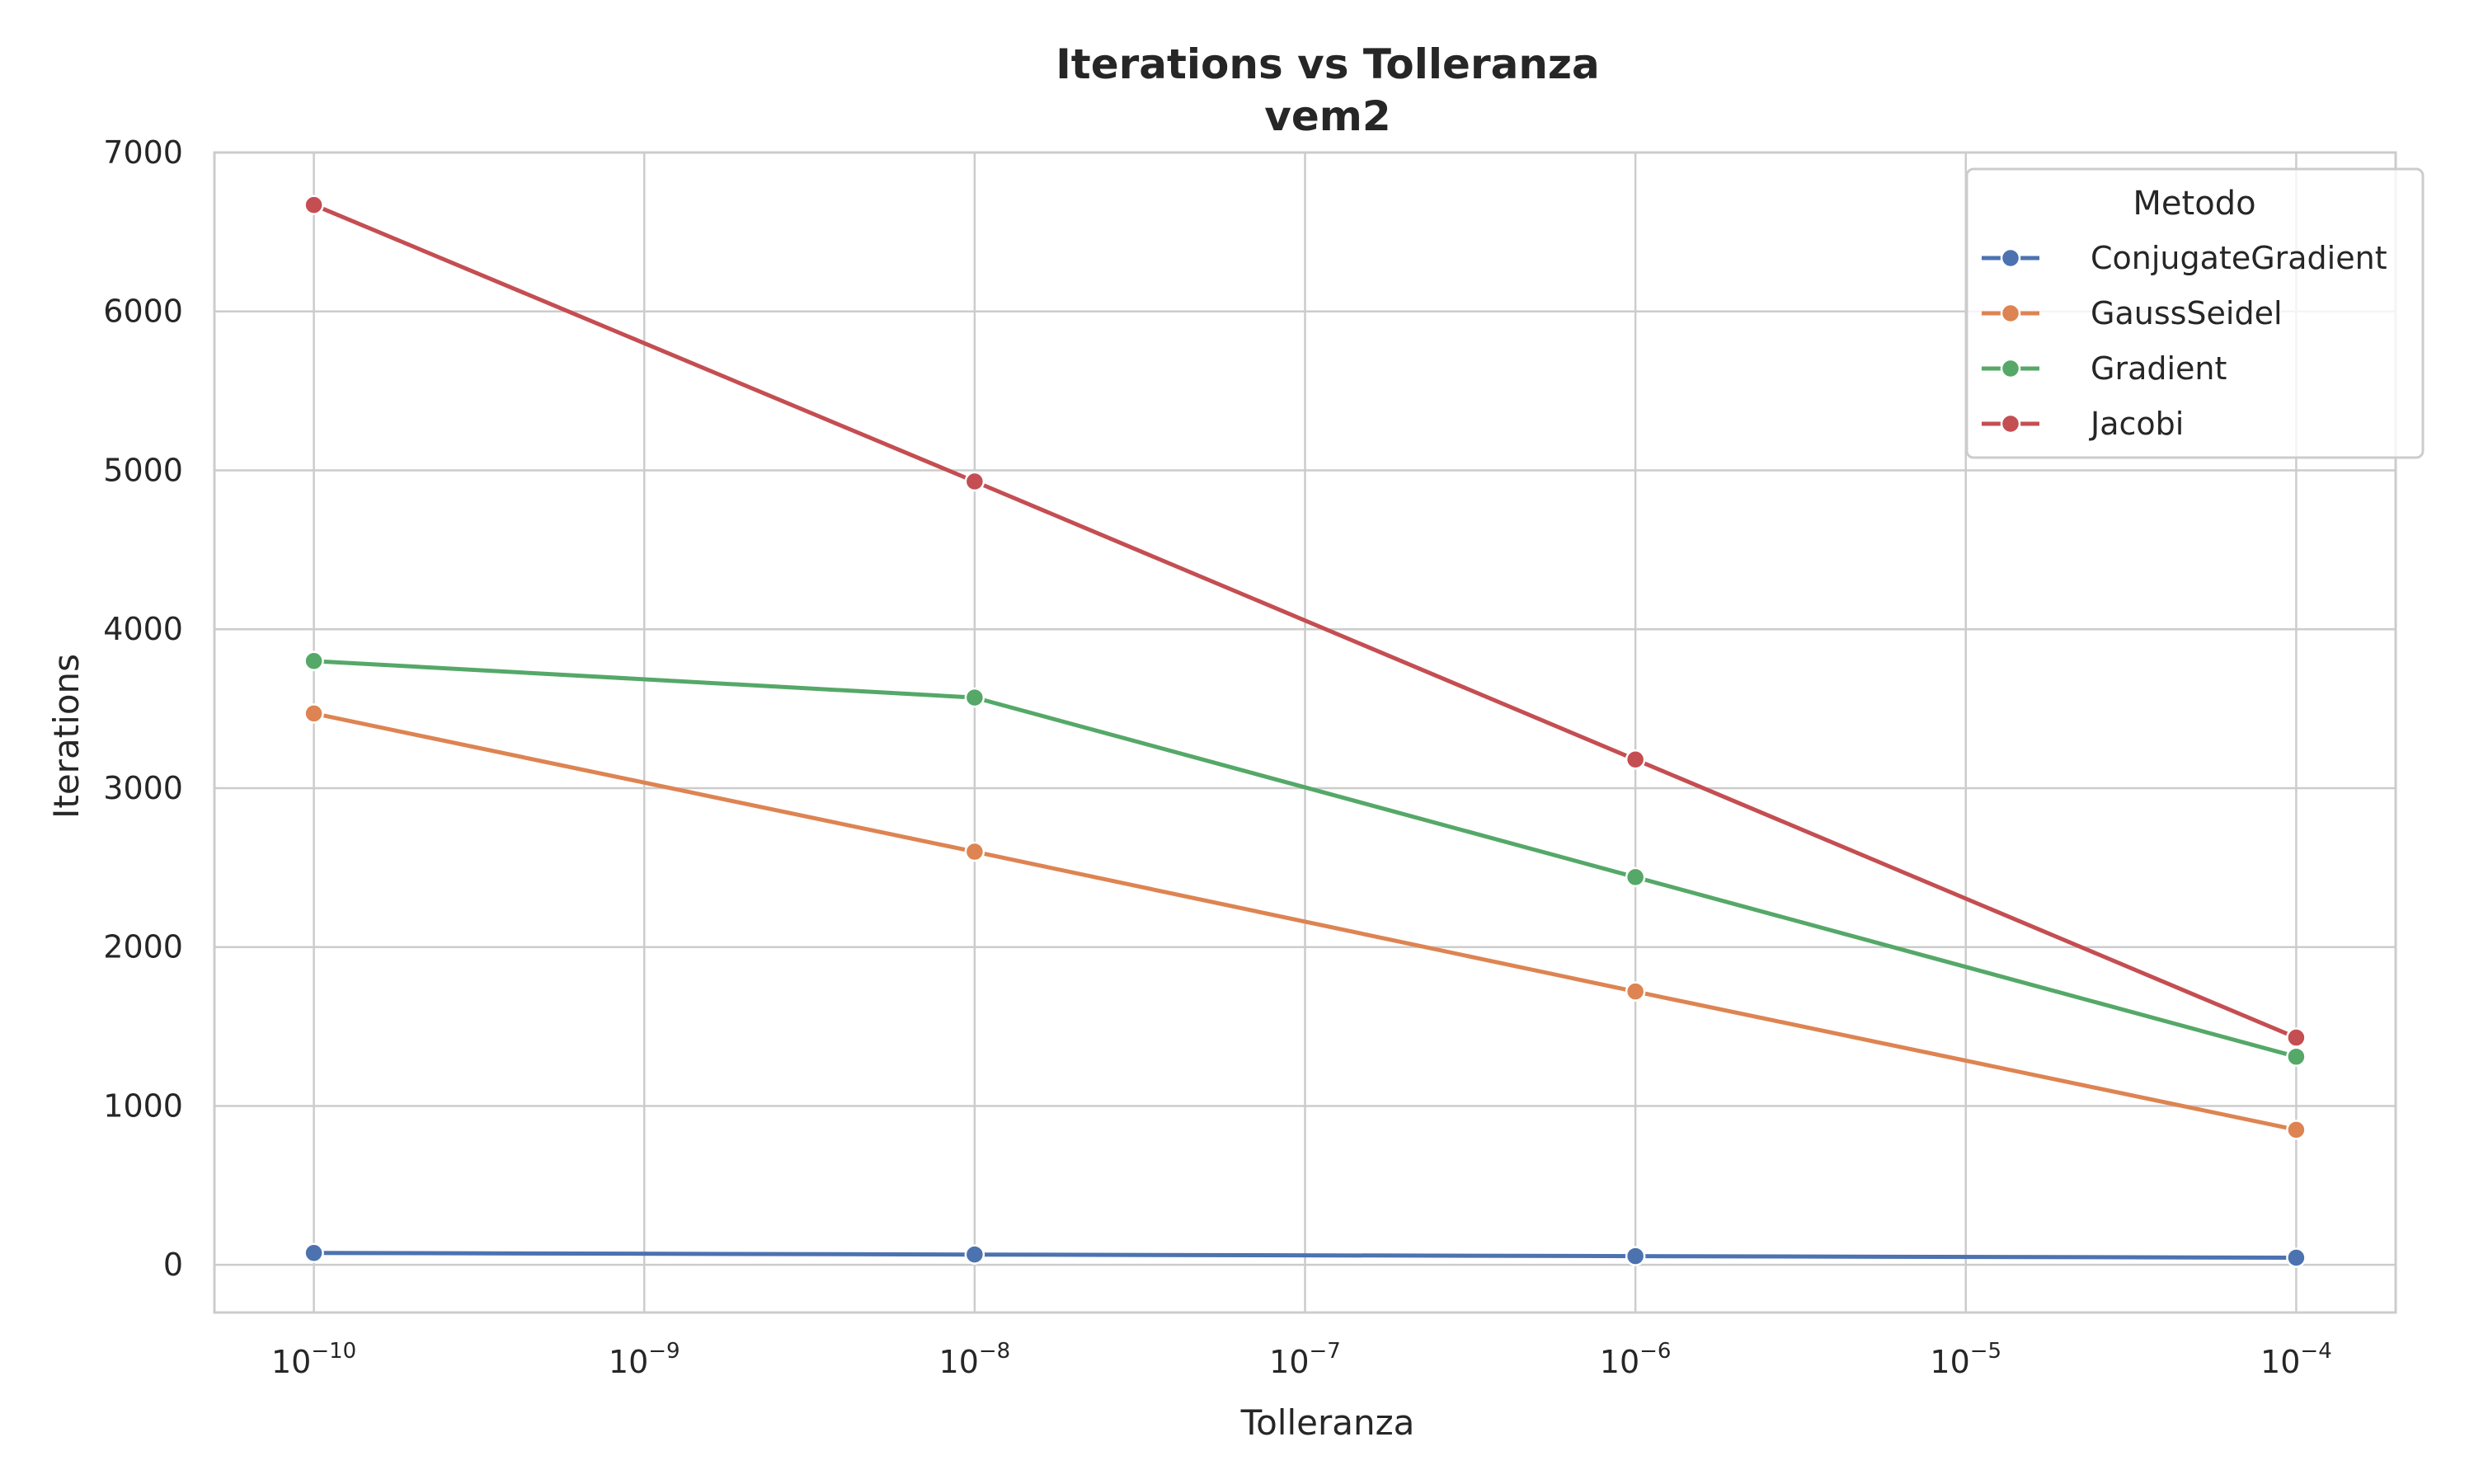 The image size is (2474, 1484). I want to click on legend-entry: GaussSeidel, so click(2132, 313).